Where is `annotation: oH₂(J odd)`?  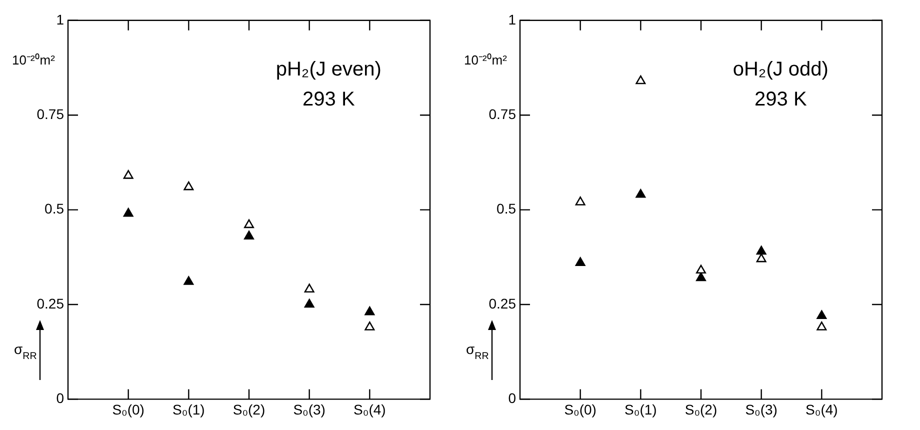 annotation: oH₂(J odd) is located at coordinates (780, 69).